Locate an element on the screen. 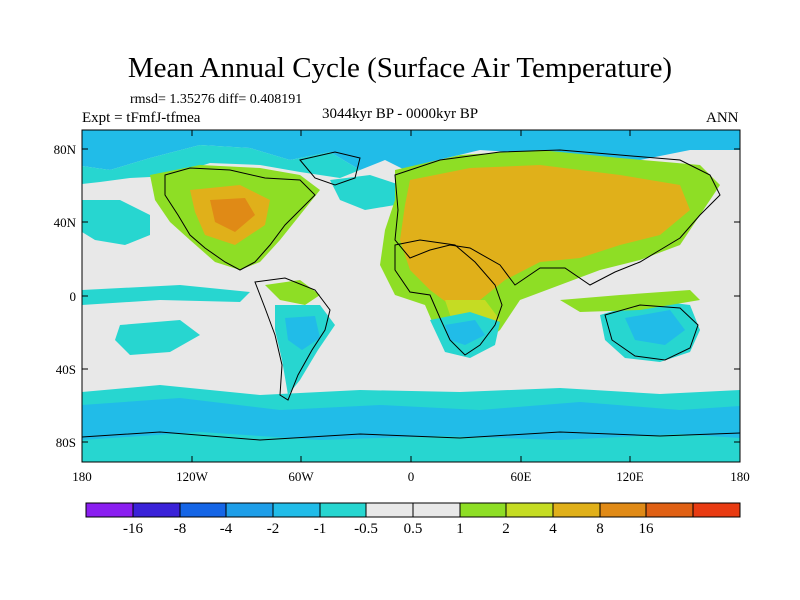 The width and height of the screenshot is (800, 600). lat-label-0: 0 is located at coordinates (73, 296).